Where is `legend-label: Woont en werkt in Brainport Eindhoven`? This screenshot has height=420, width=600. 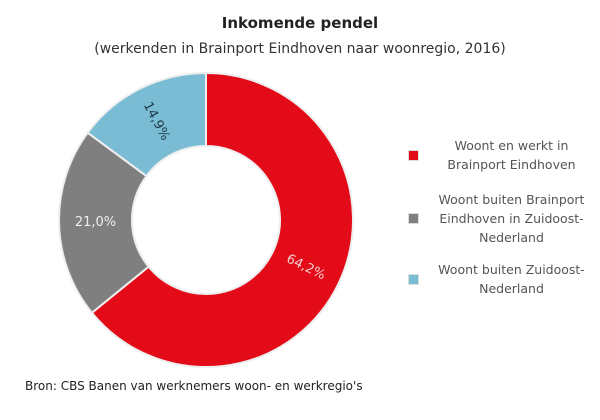 legend-label: Woont en werkt in Brainport Eindhoven is located at coordinates (511, 155).